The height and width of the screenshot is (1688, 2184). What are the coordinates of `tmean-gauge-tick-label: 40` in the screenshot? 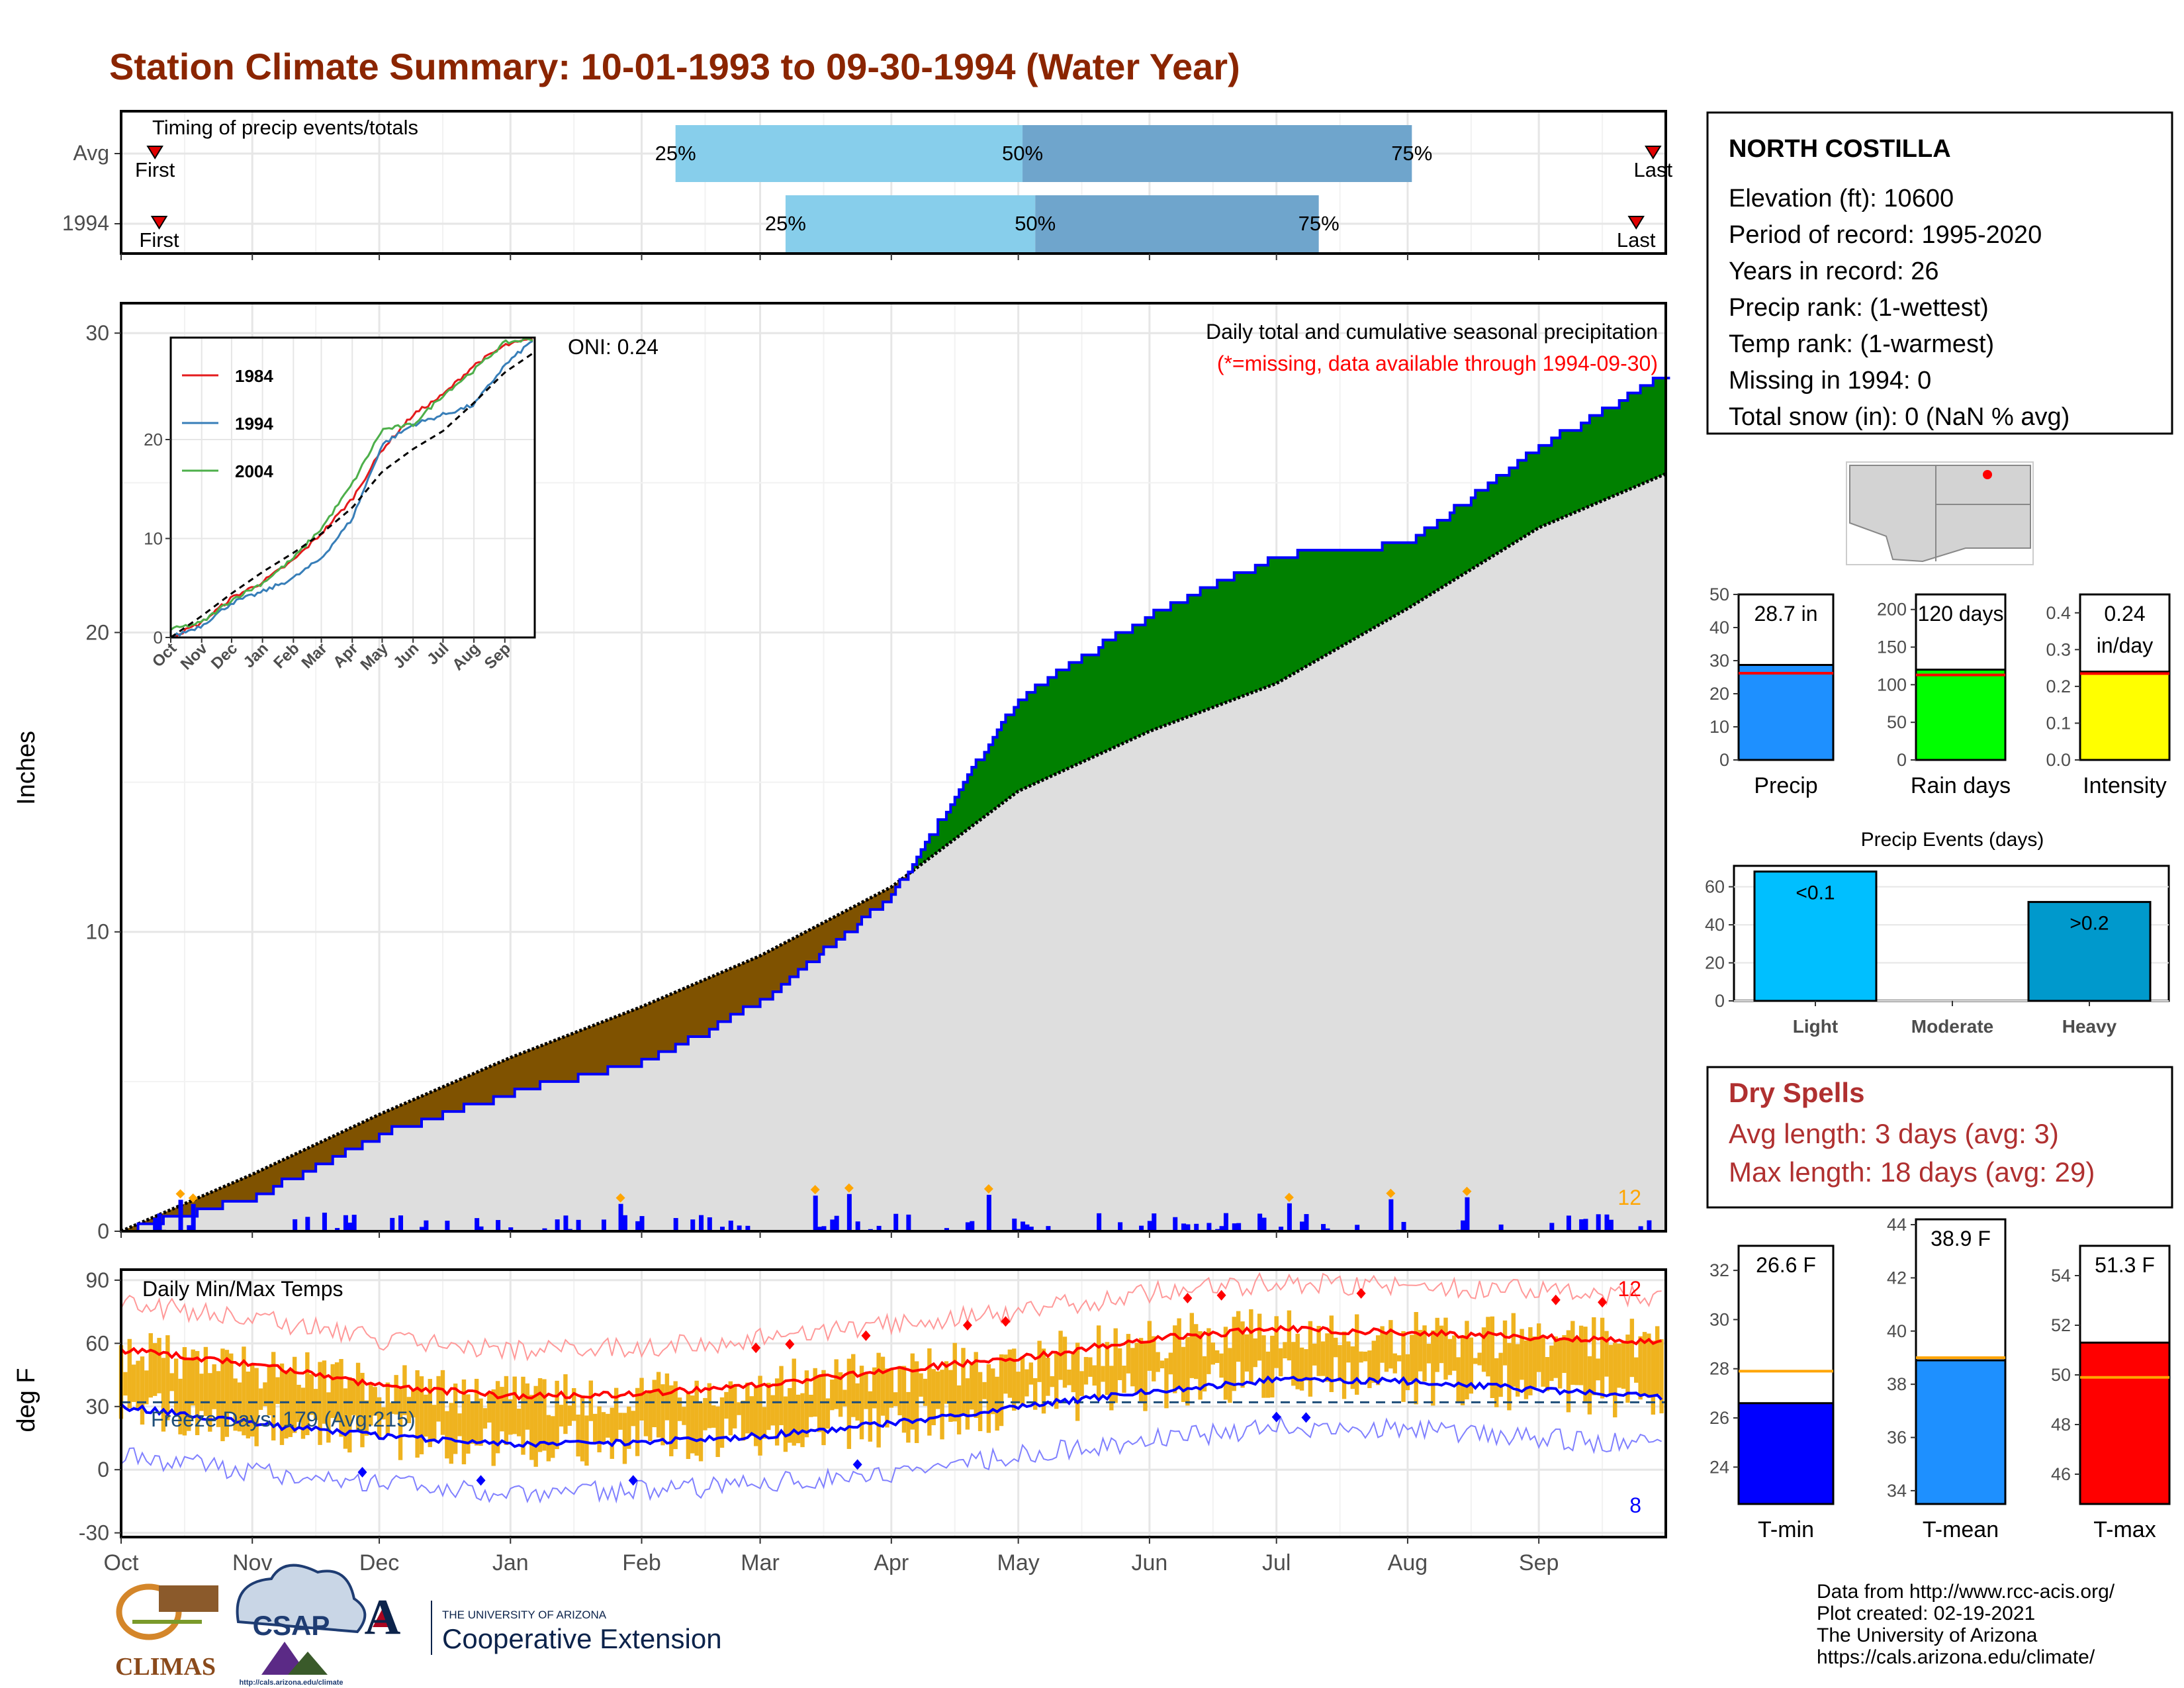 It's located at (1897, 1331).